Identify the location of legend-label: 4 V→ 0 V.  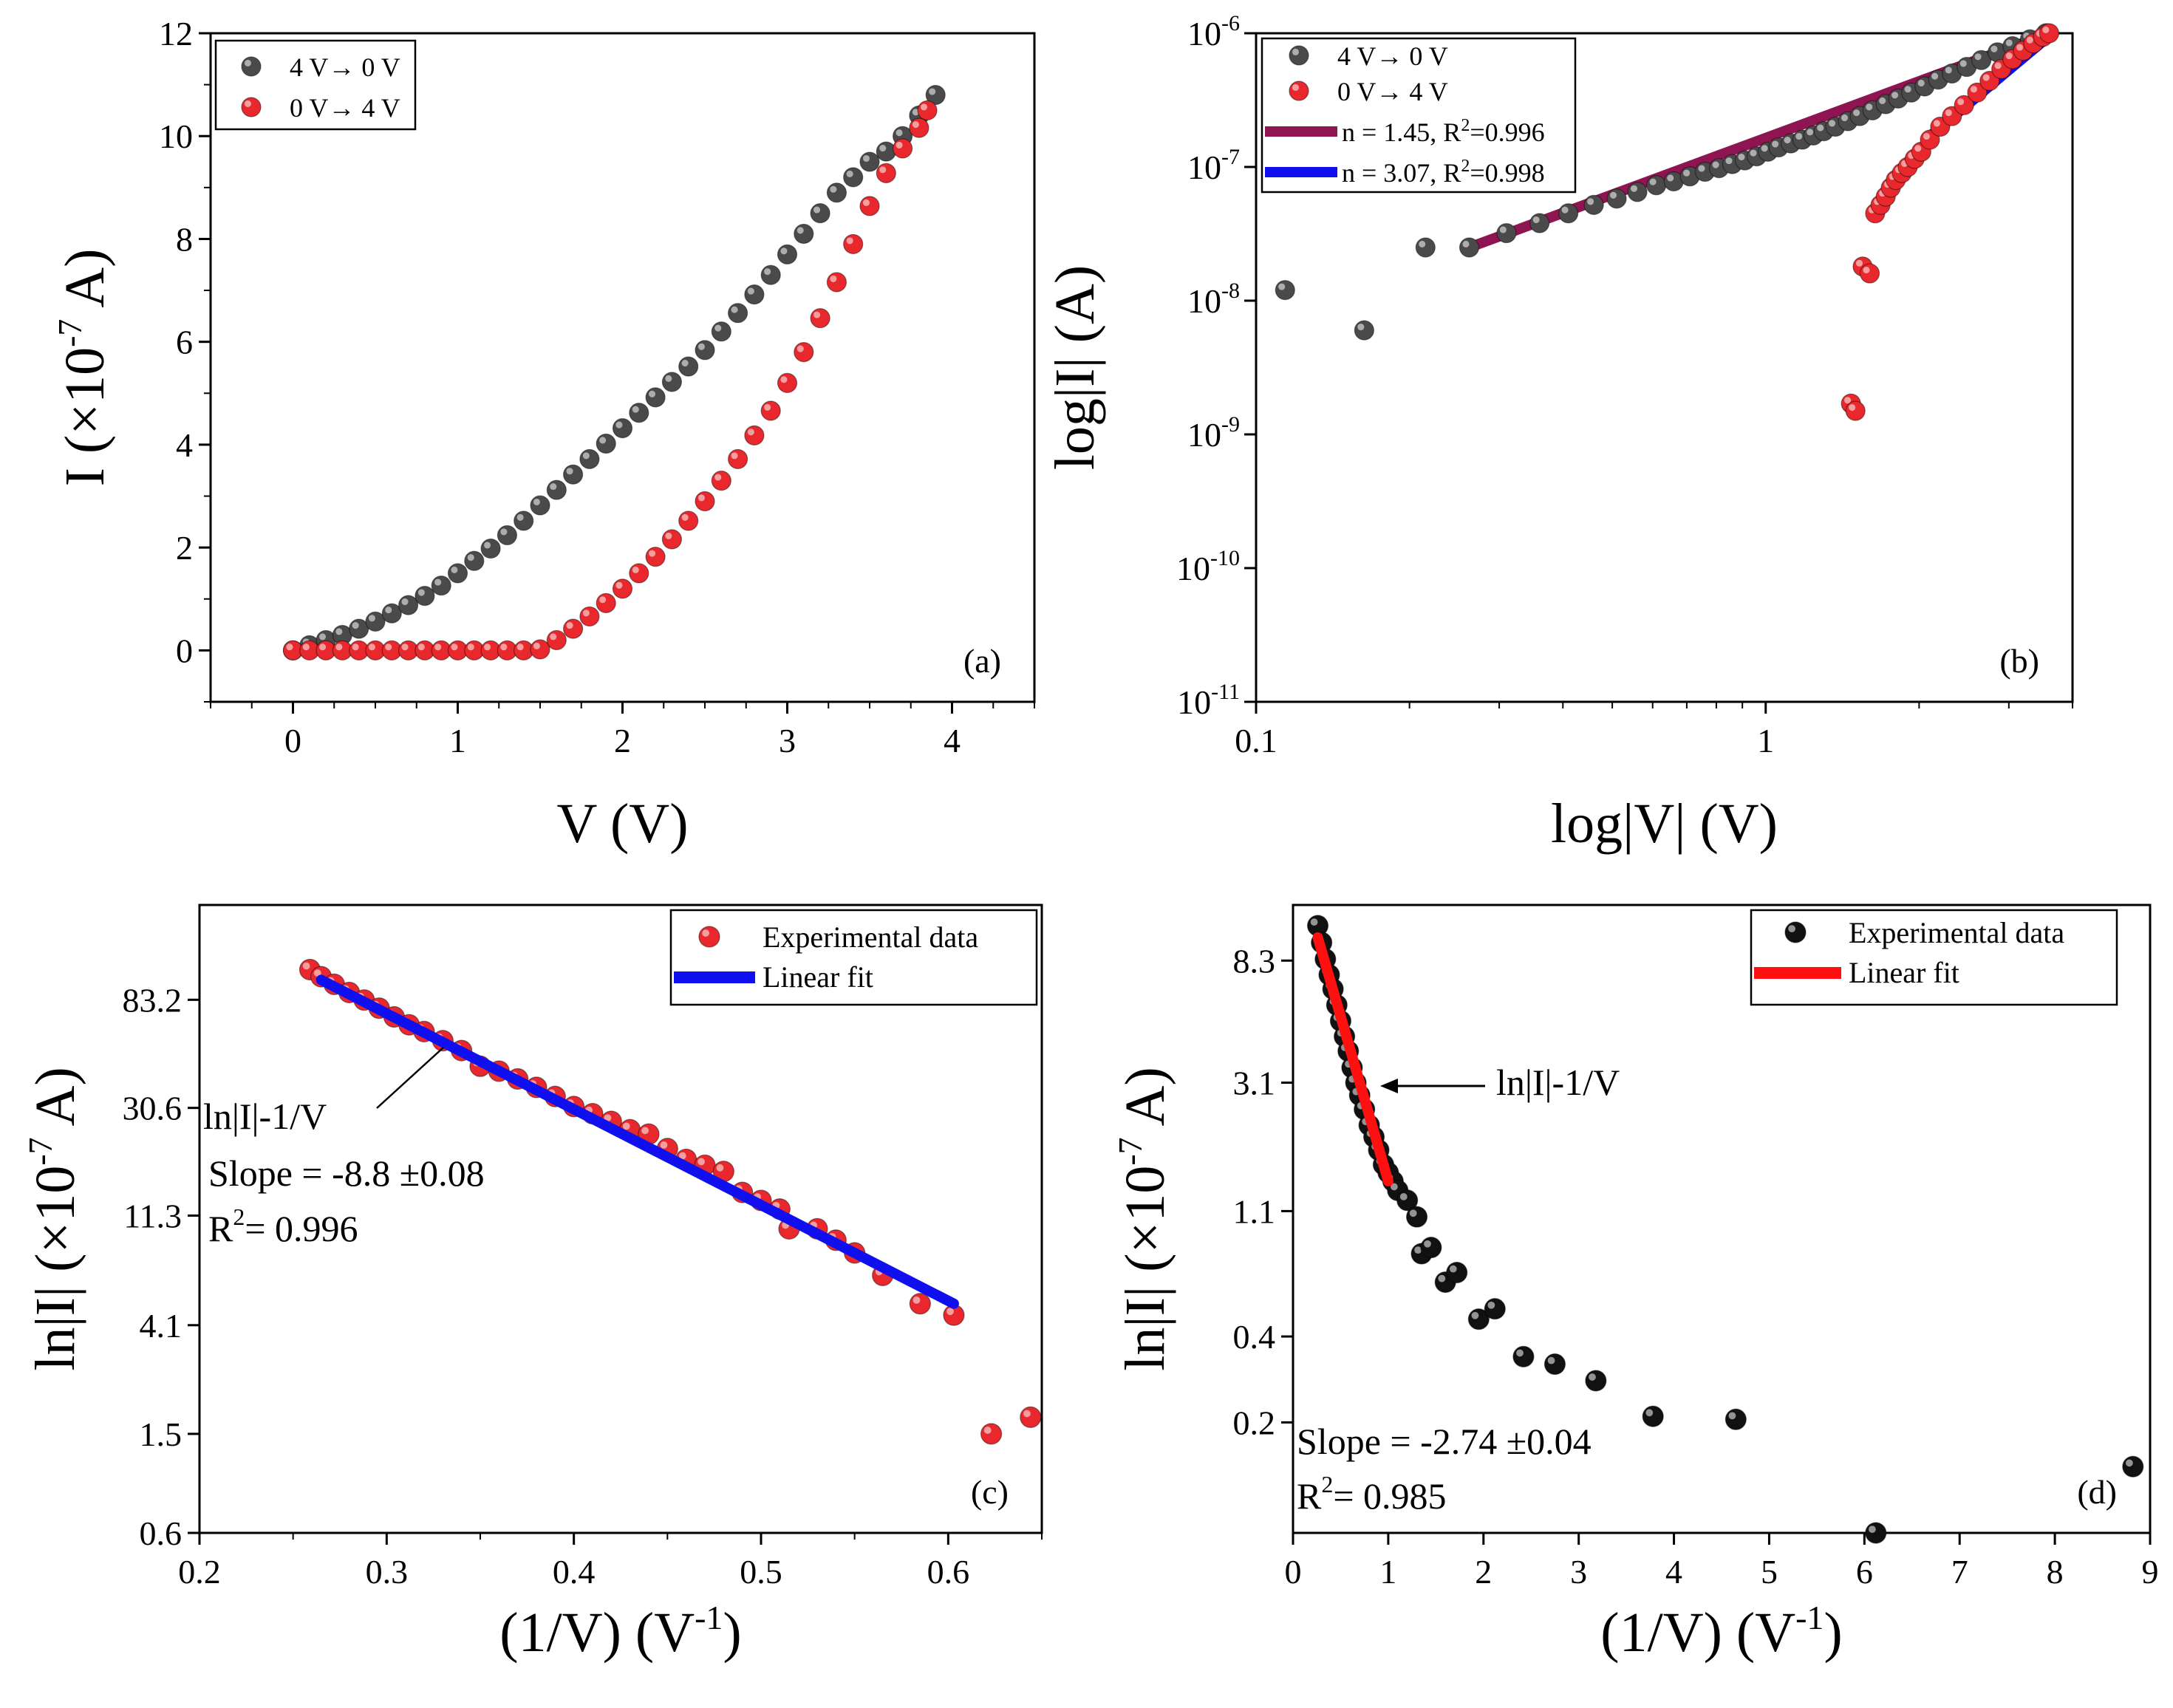
(345, 67).